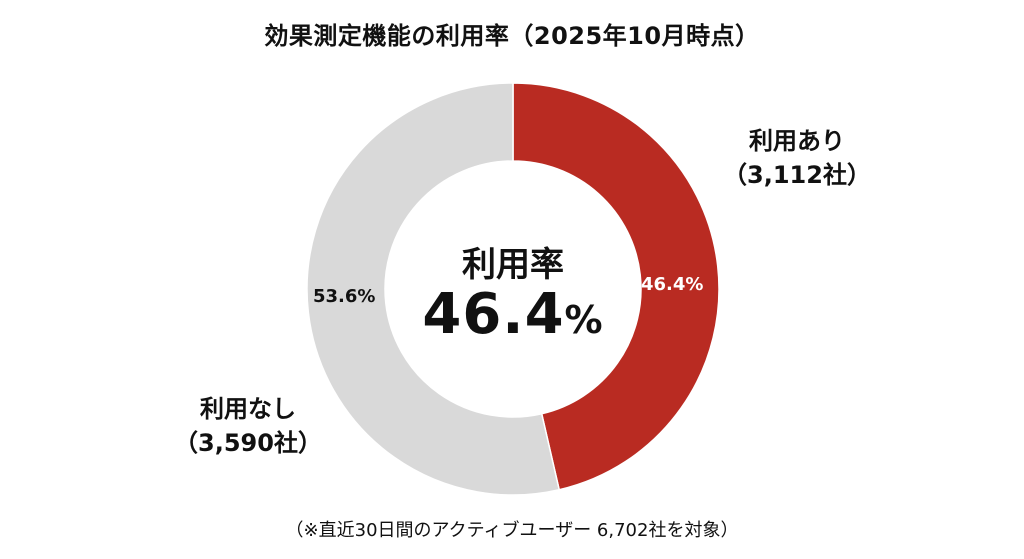 This screenshot has height=559, width=1024. Describe the element at coordinates (797, 158) in the screenshot. I see `legend-used: 利用あり （3,112社）` at that location.